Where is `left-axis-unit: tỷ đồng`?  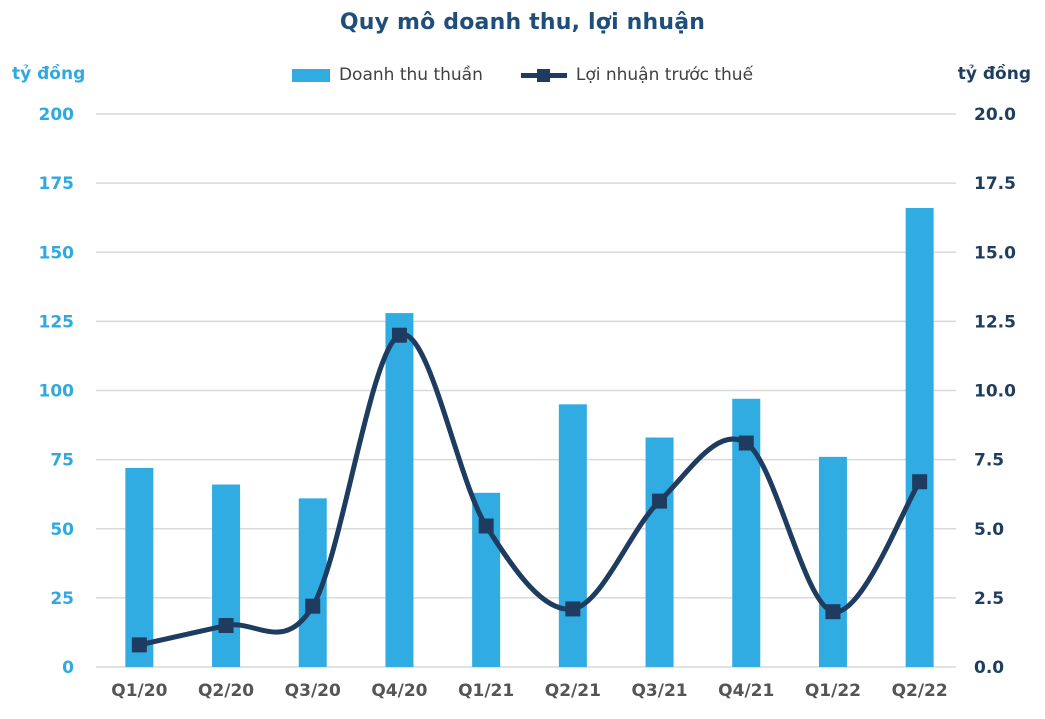 left-axis-unit: tỷ đồng is located at coordinates (49, 74).